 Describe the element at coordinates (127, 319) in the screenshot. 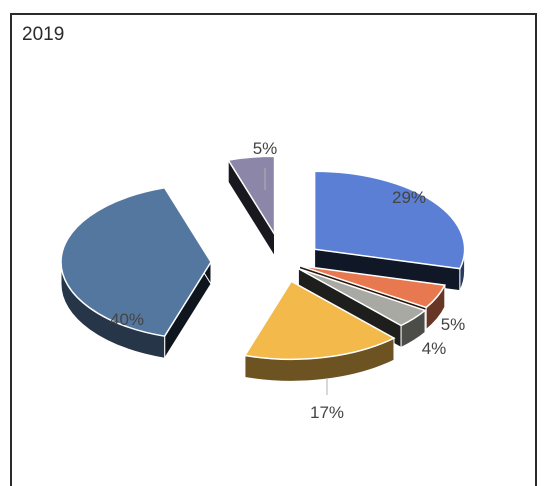

I see `data-label-5: 40%` at that location.